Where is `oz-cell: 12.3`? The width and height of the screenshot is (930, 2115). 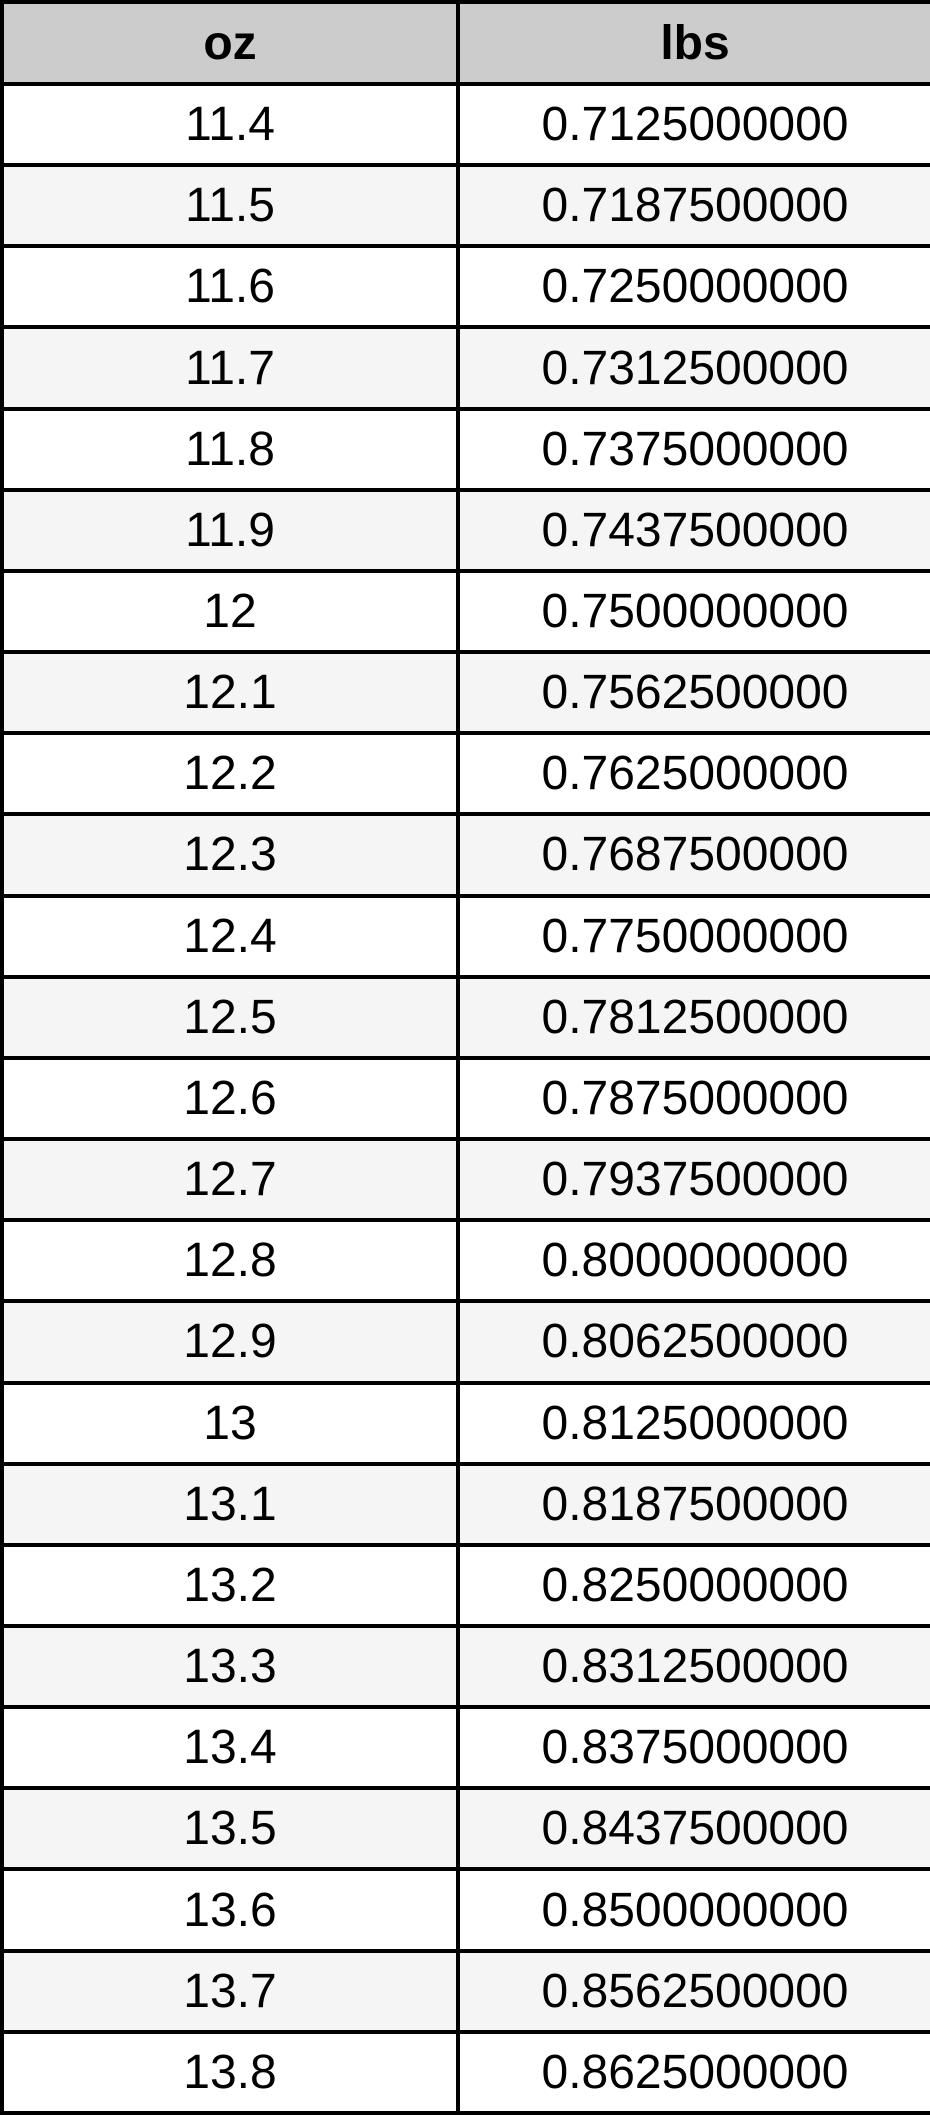 oz-cell: 12.3 is located at coordinates (230, 855).